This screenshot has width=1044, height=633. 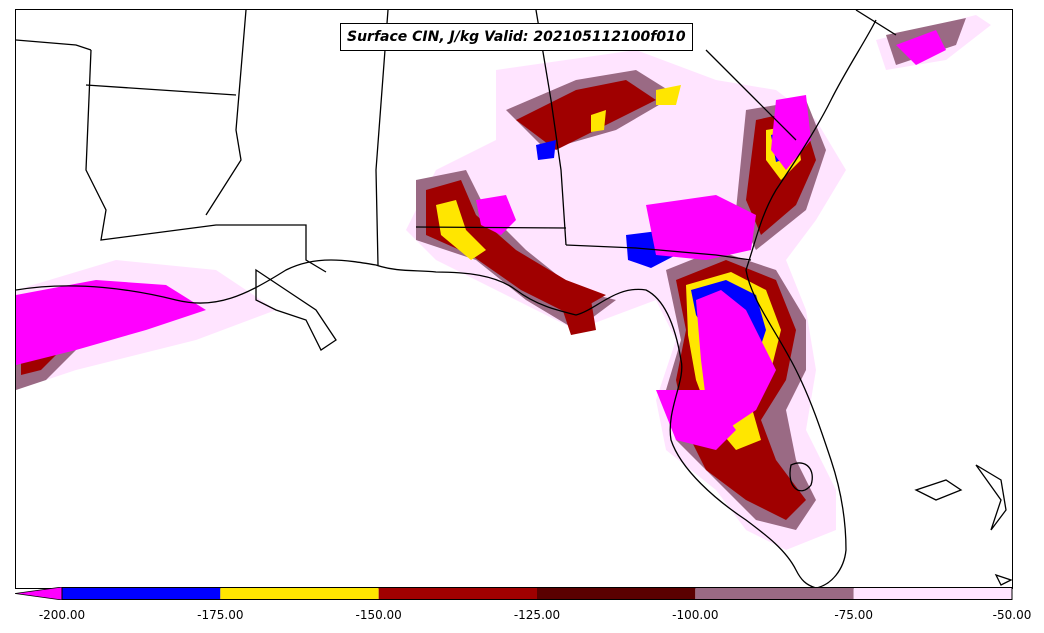 What do you see at coordinates (491, 227) in the screenshot?
I see `state-line-al-fl` at bounding box center [491, 227].